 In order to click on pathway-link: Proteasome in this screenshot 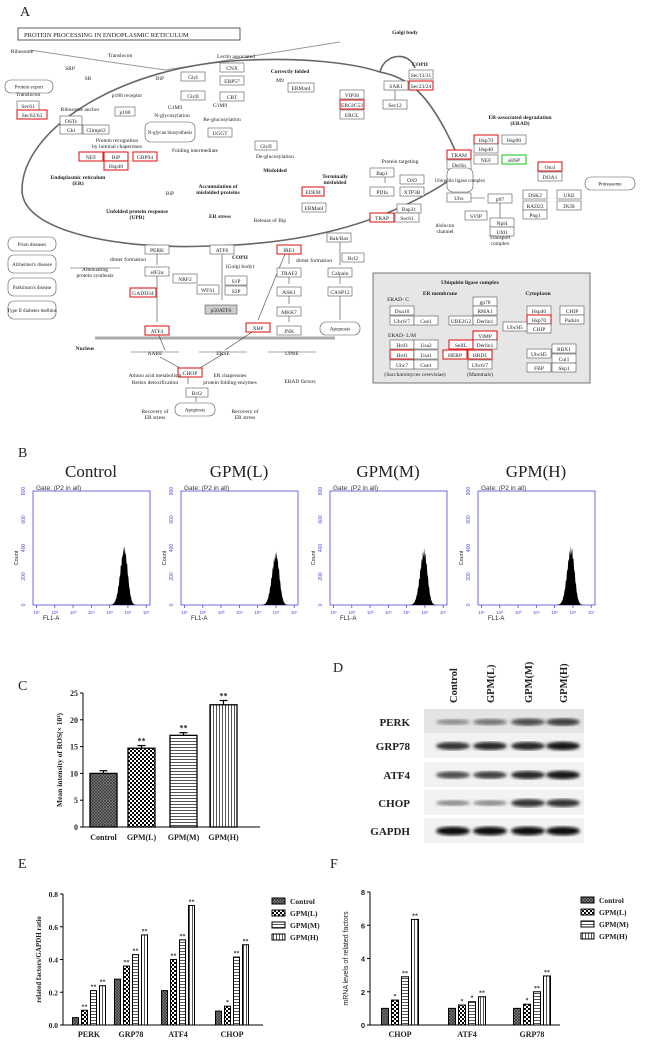, I will do `click(610, 183)`.